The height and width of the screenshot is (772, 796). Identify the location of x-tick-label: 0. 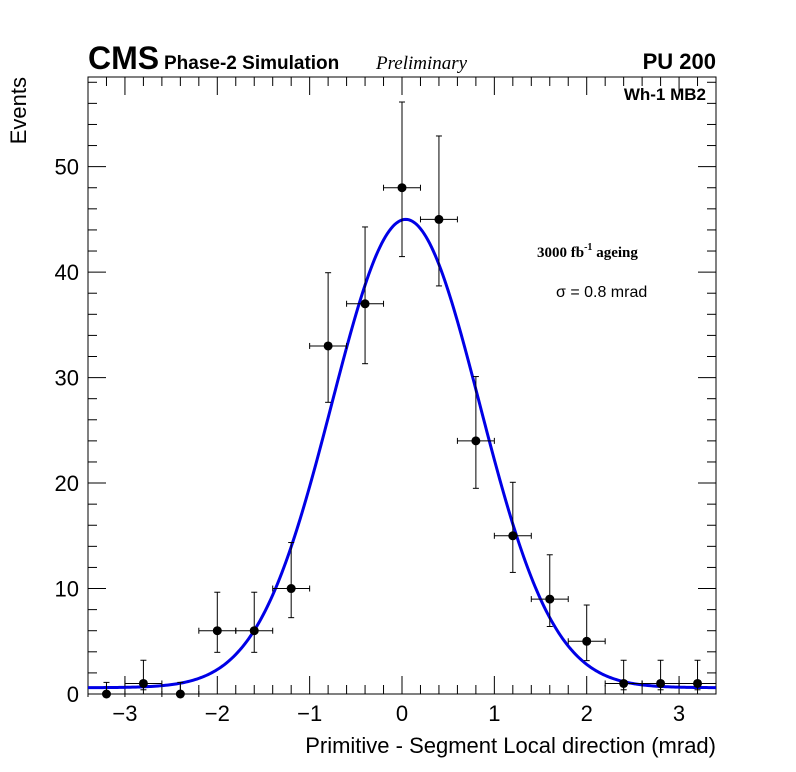
(402, 713).